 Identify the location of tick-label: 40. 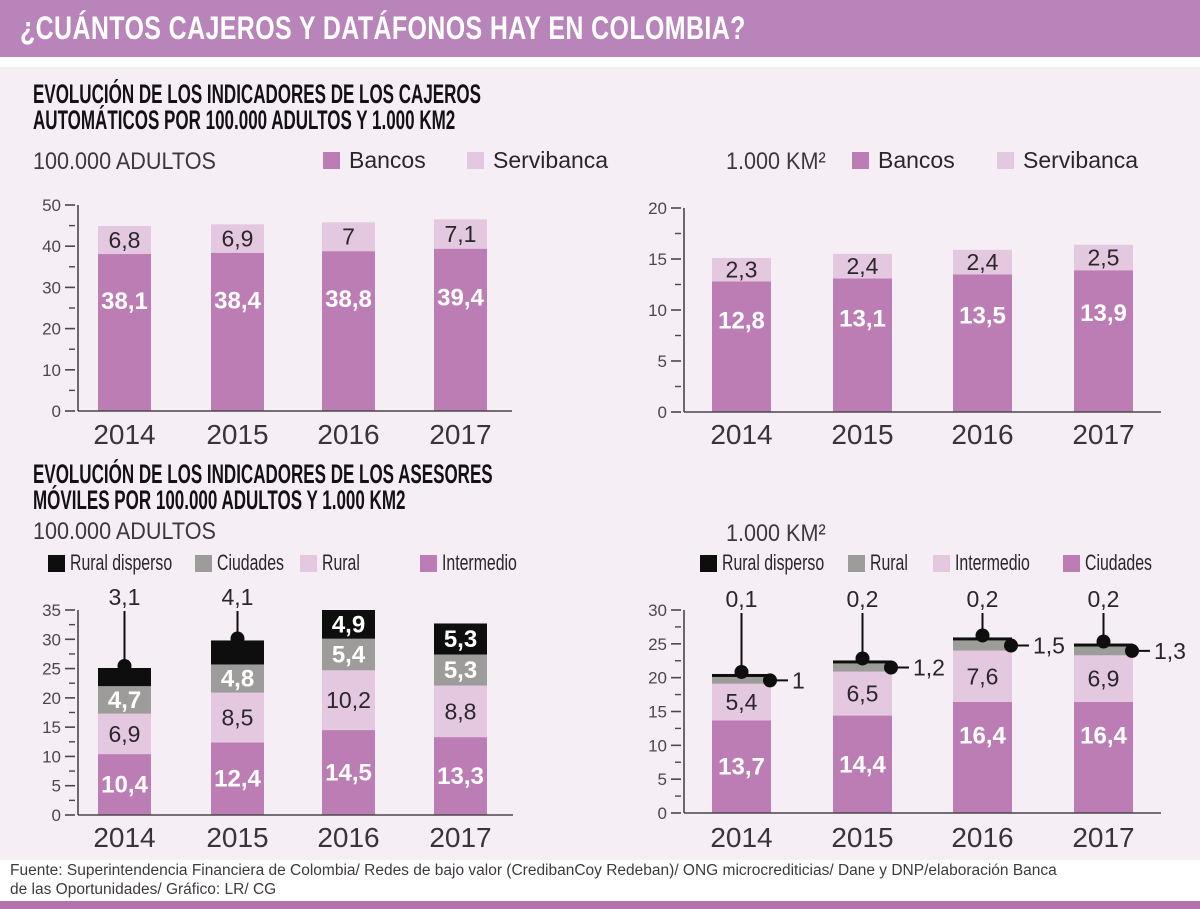
(51, 246).